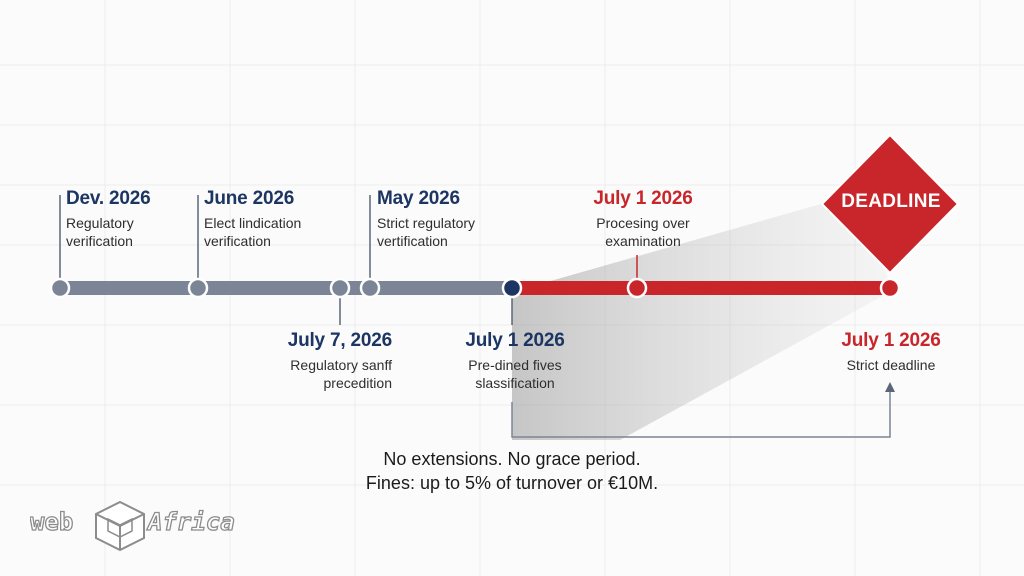 The height and width of the screenshot is (576, 1024). Describe the element at coordinates (890, 288) in the screenshot. I see `node-deadline` at that location.